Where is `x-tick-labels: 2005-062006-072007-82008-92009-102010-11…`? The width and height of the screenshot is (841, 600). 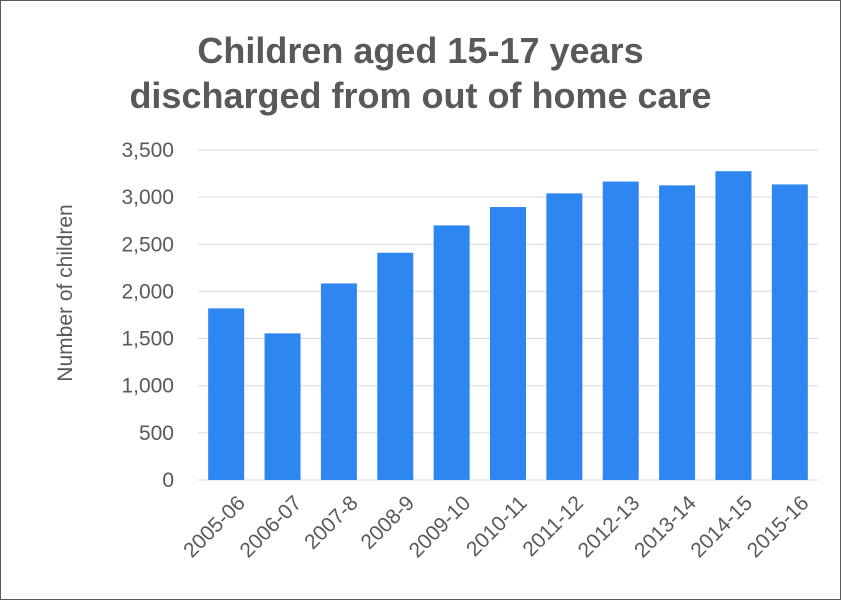 x-tick-labels: 2005-062006-072007-82008-92009-102010-11… is located at coordinates (496, 526).